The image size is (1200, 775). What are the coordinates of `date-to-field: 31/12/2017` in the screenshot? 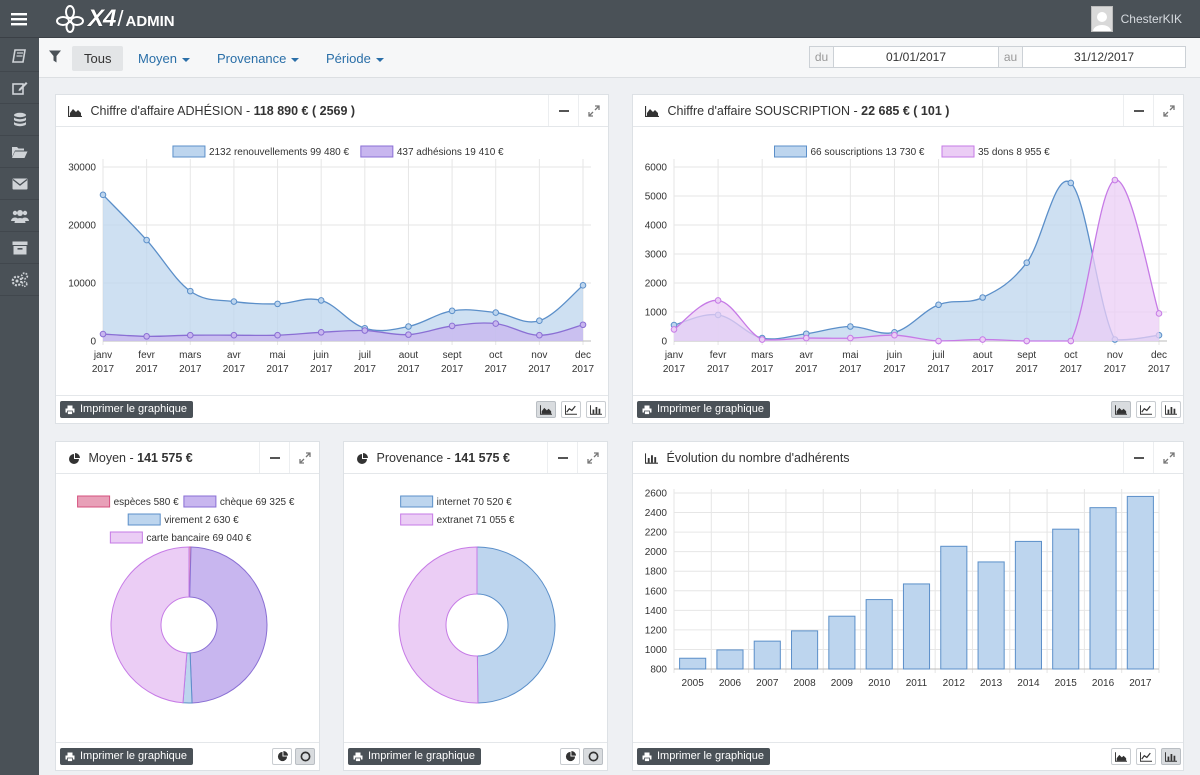 It's located at (1104, 57).